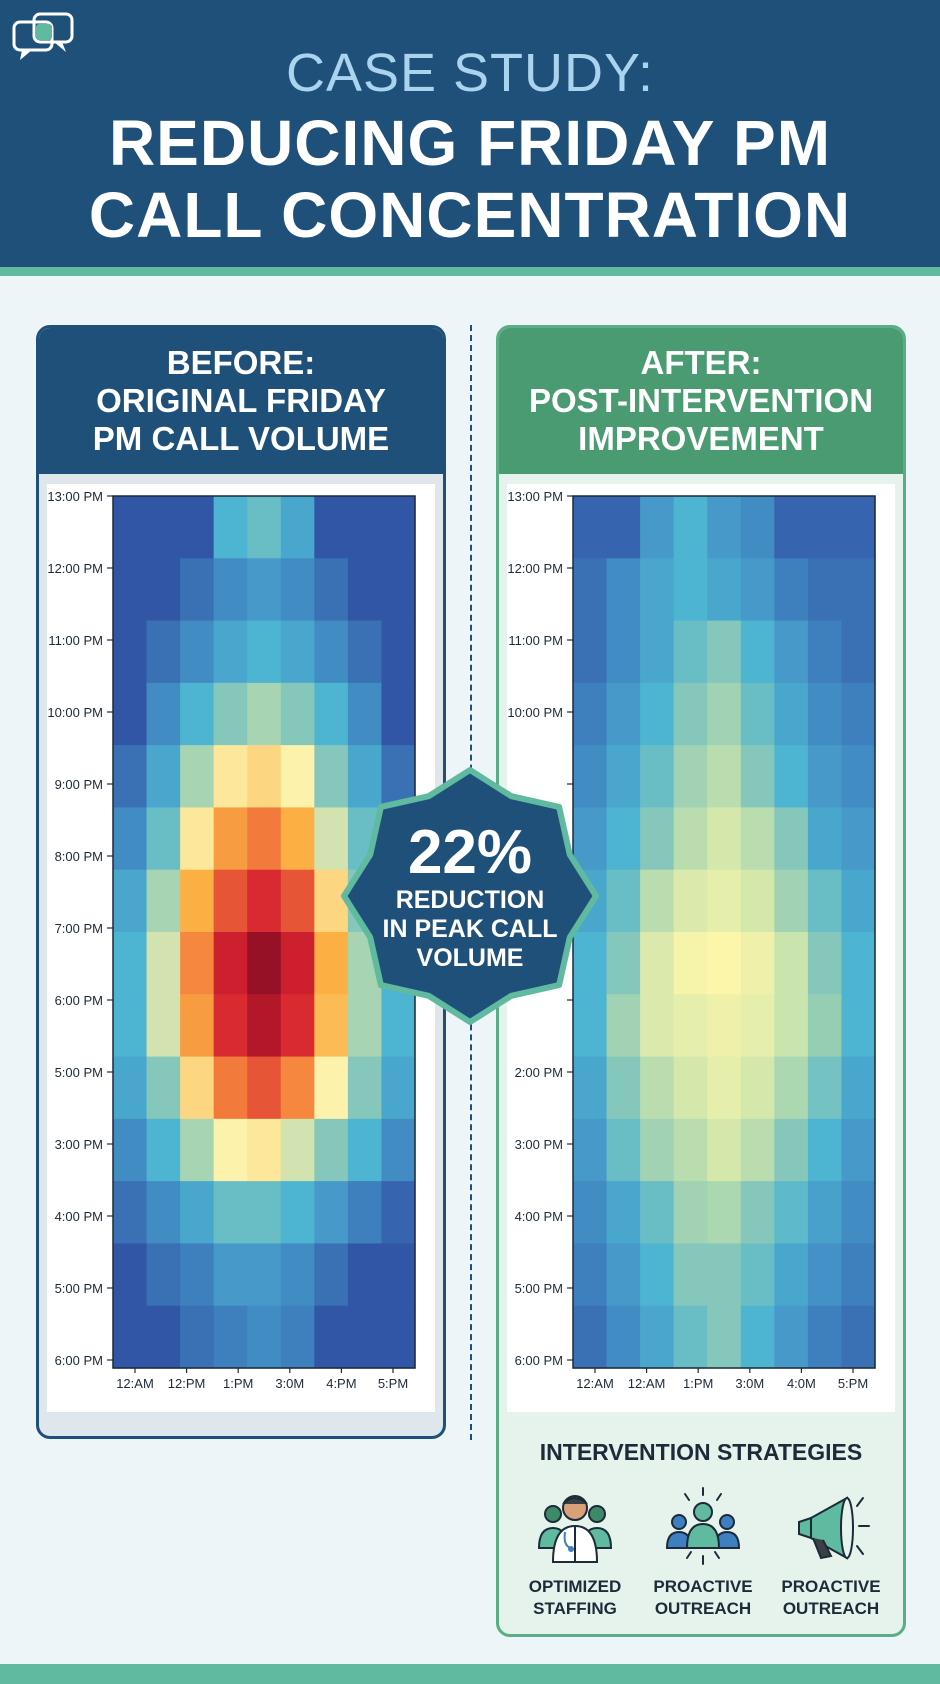  I want to click on team-outreach-icon, so click(703, 1526).